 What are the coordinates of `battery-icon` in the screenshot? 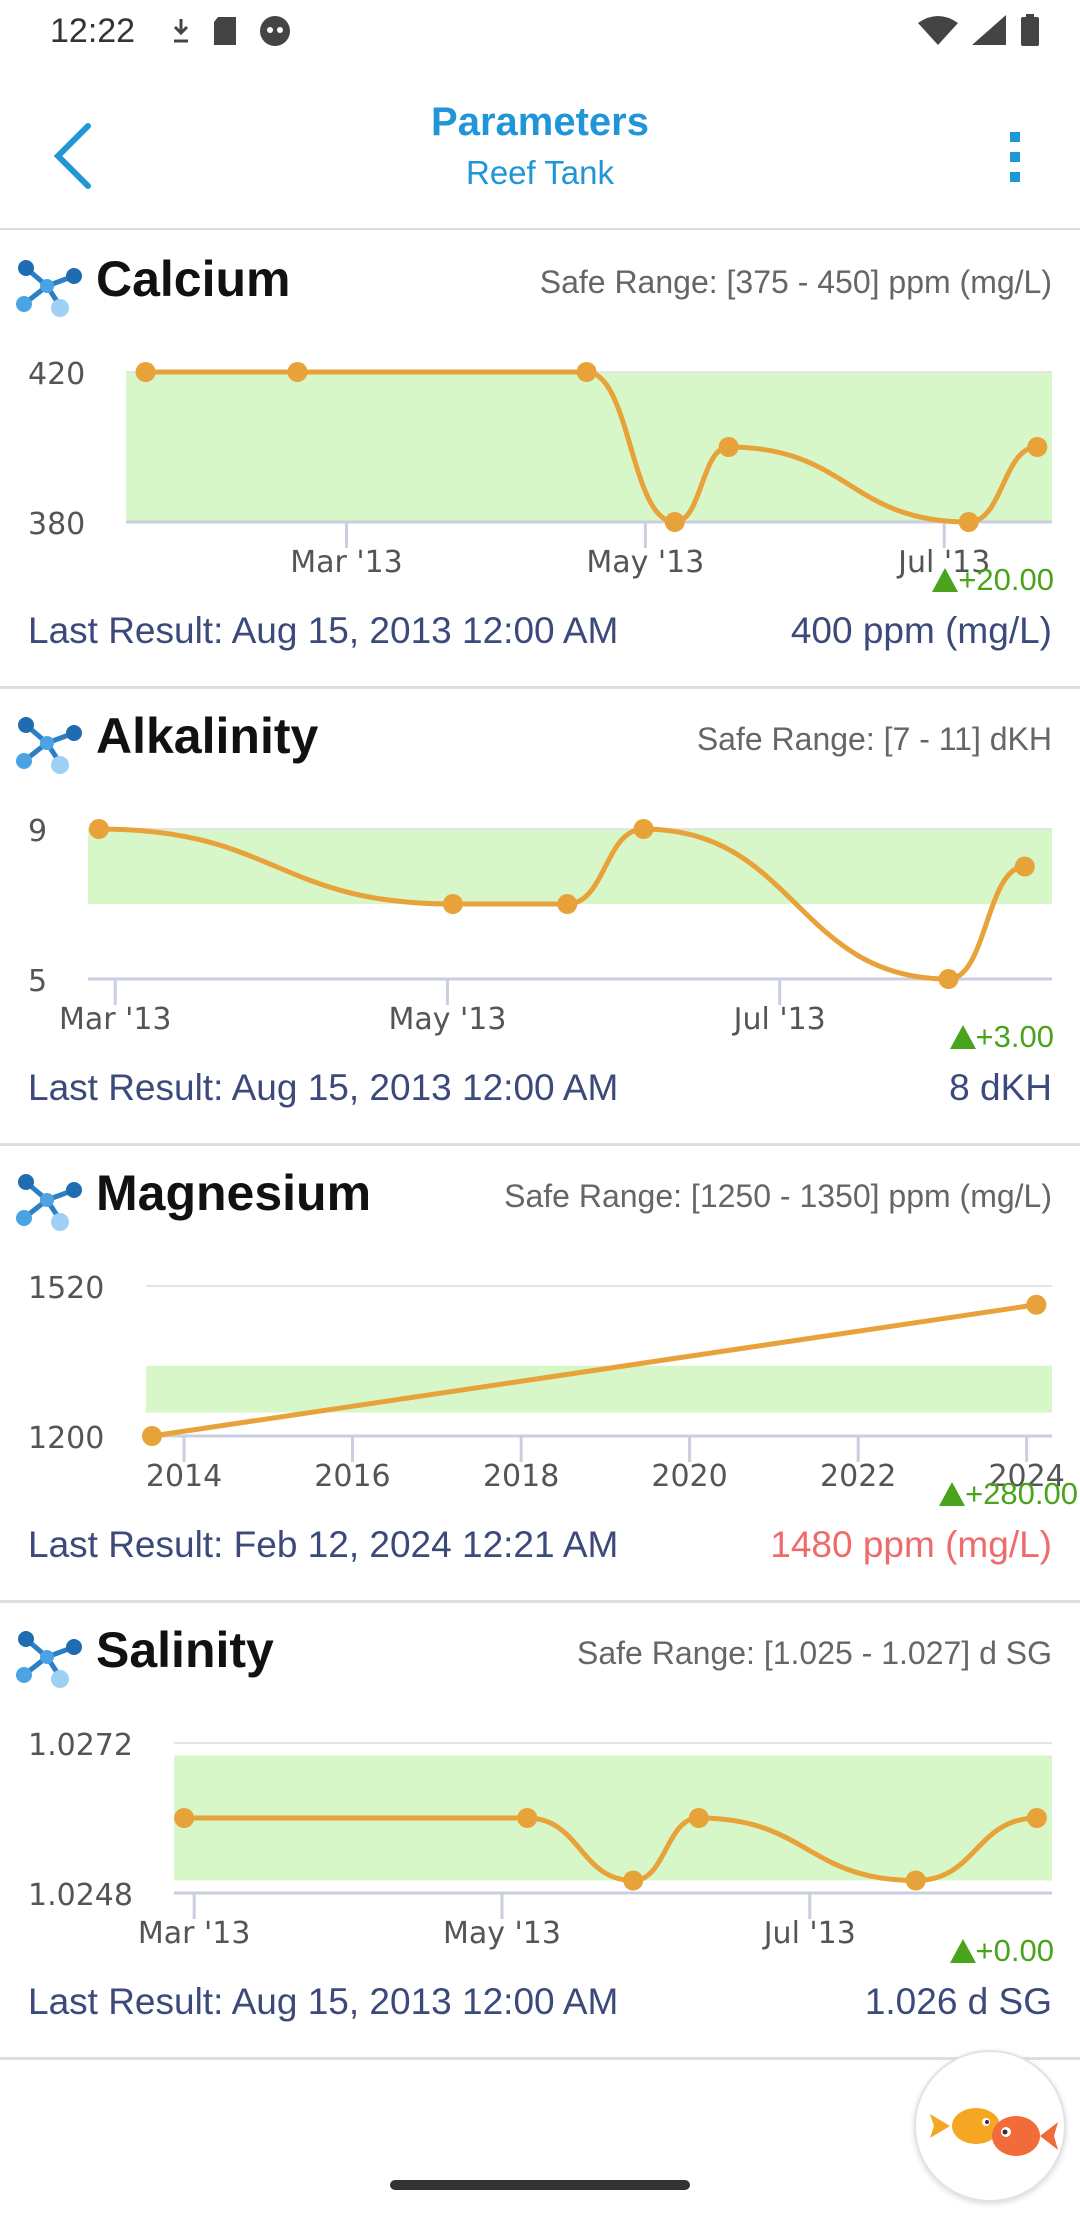 It's located at (1030, 30).